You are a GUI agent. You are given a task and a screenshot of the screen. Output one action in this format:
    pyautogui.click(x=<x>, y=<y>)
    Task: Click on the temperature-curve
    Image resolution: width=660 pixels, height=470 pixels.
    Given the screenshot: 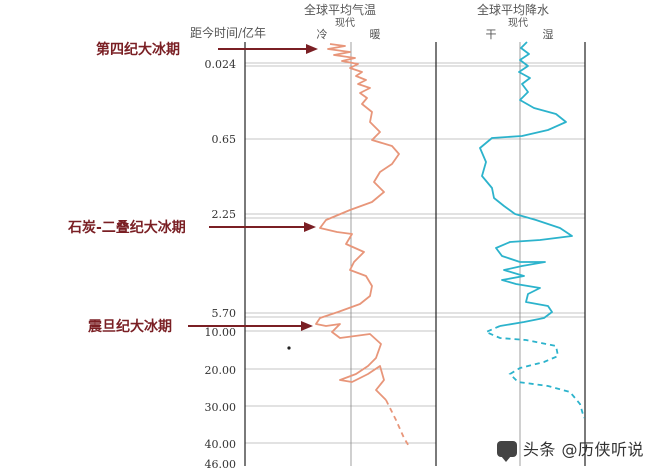 What is the action you would take?
    pyautogui.click(x=357, y=222)
    